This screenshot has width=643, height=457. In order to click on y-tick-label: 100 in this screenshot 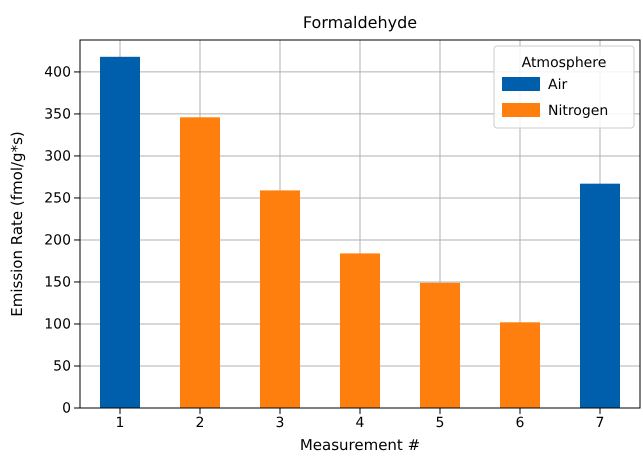, I will do `click(57, 324)`.